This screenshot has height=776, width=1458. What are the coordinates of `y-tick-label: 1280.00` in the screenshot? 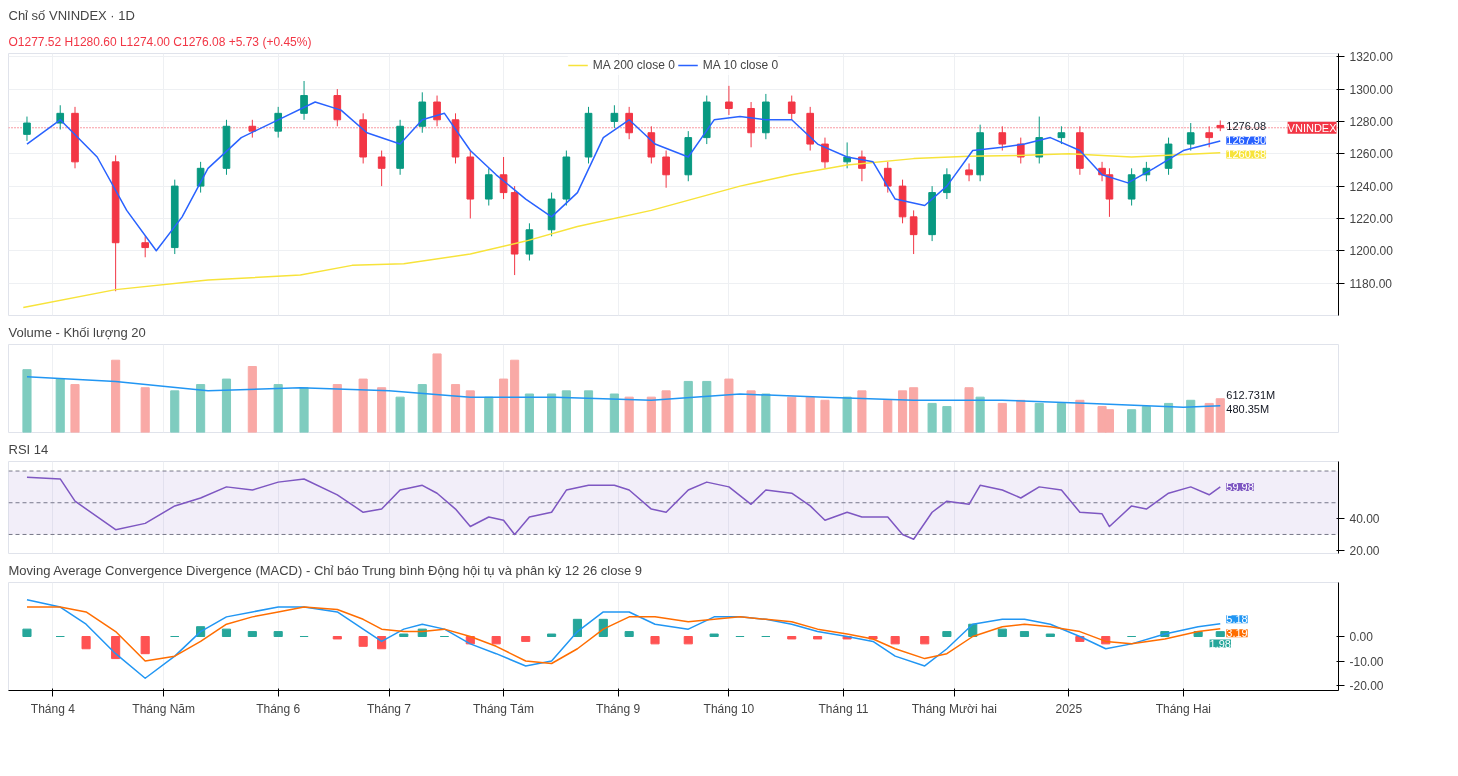 It's located at (1371, 121).